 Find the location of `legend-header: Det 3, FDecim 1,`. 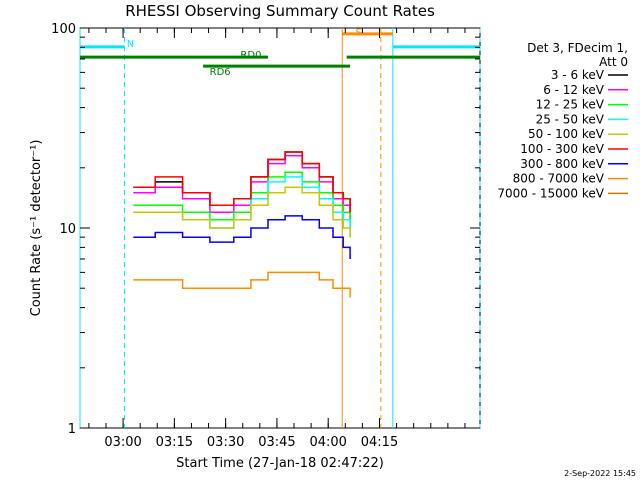

legend-header: Det 3, FDecim 1, is located at coordinates (577, 48).